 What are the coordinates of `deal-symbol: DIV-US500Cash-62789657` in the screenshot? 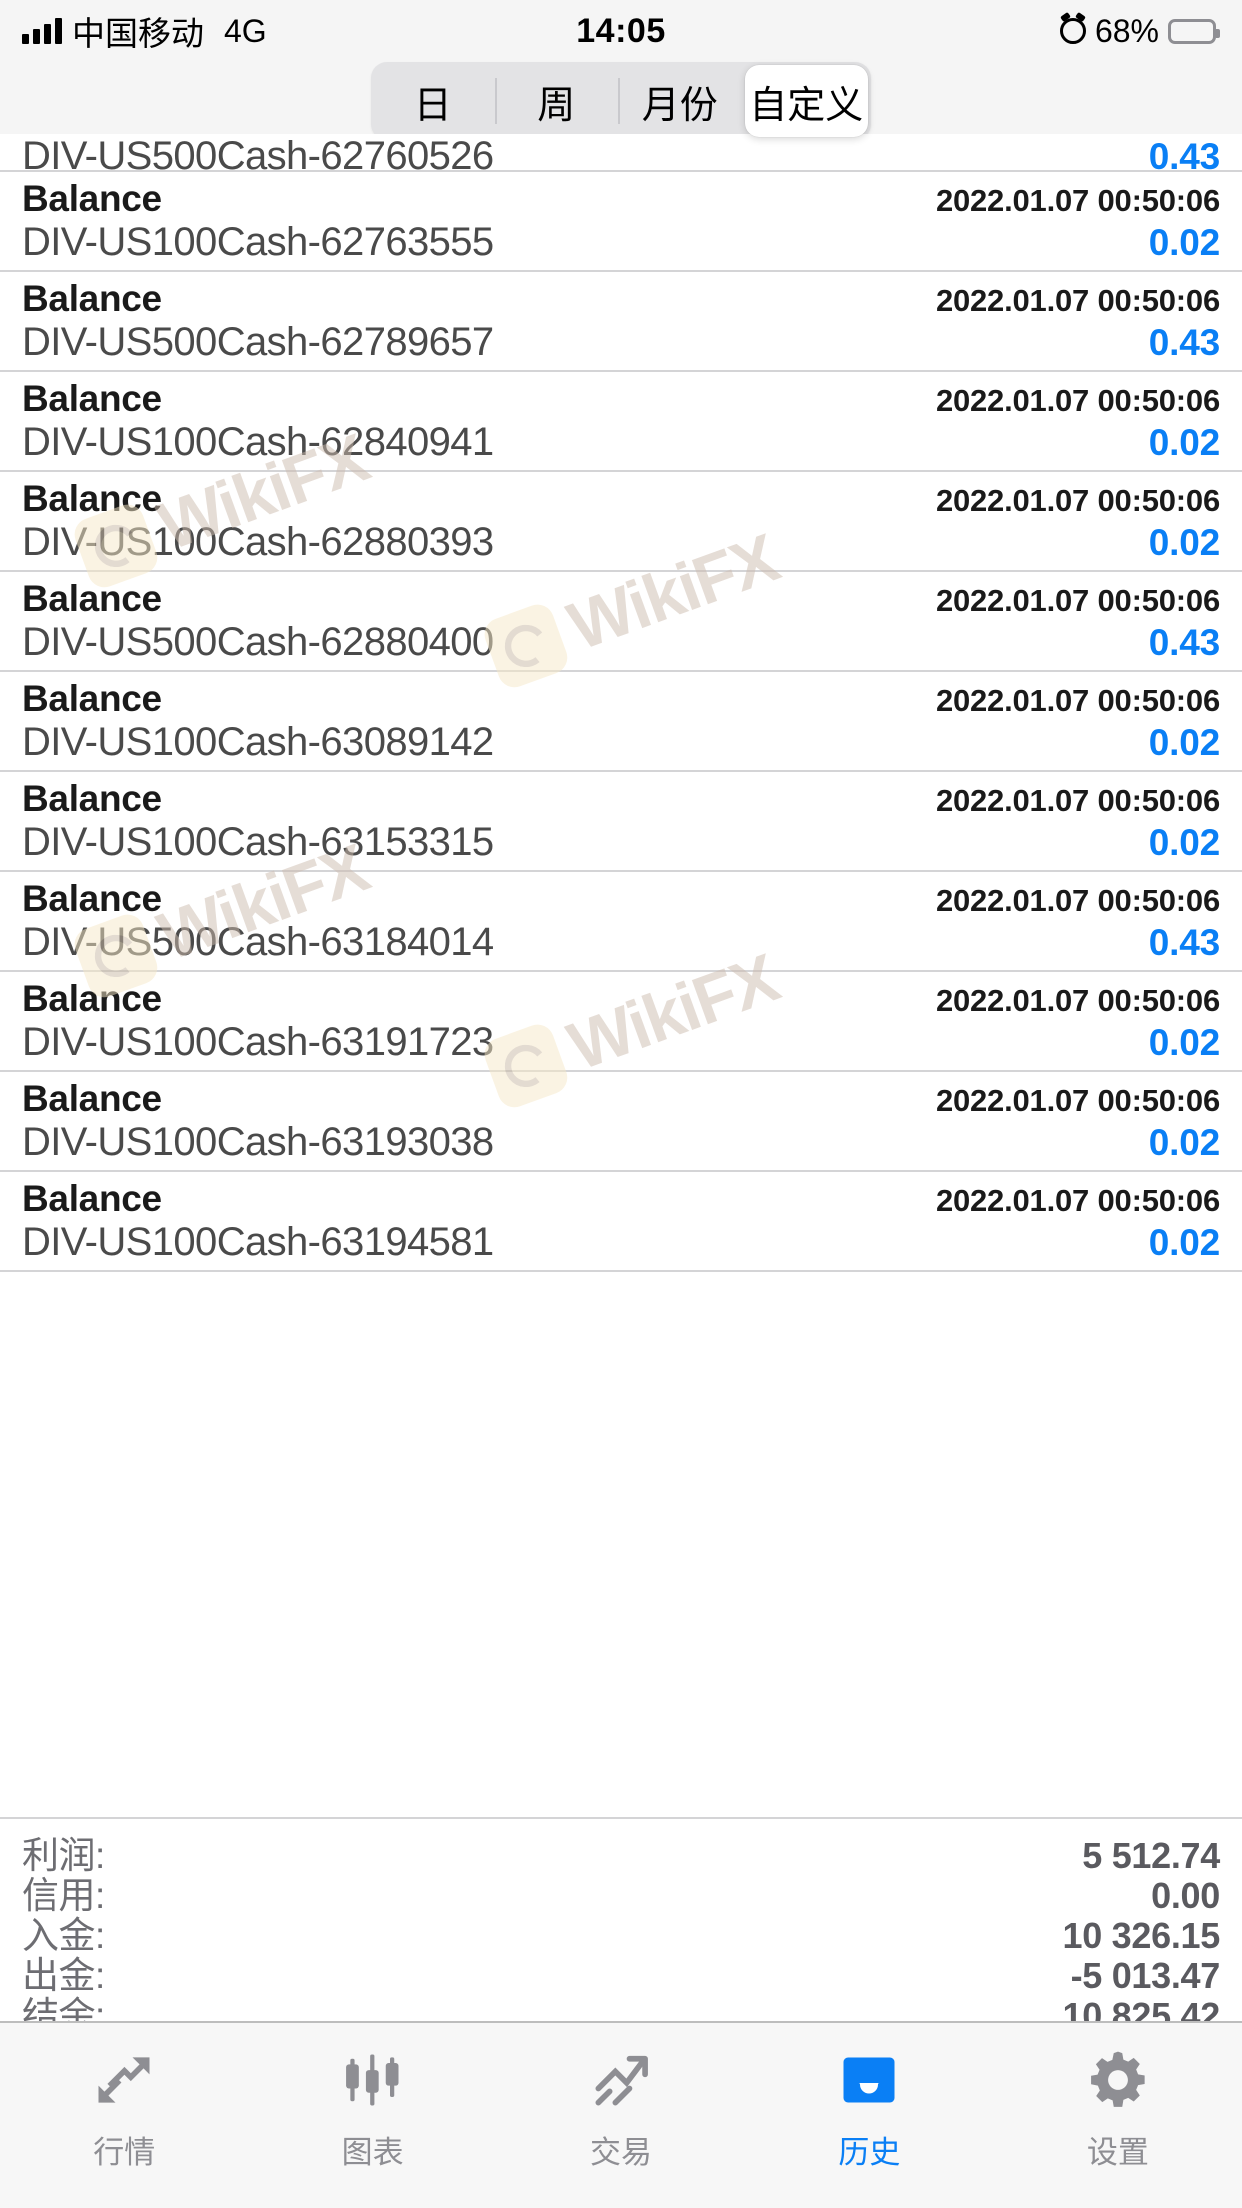 It's located at (258, 342).